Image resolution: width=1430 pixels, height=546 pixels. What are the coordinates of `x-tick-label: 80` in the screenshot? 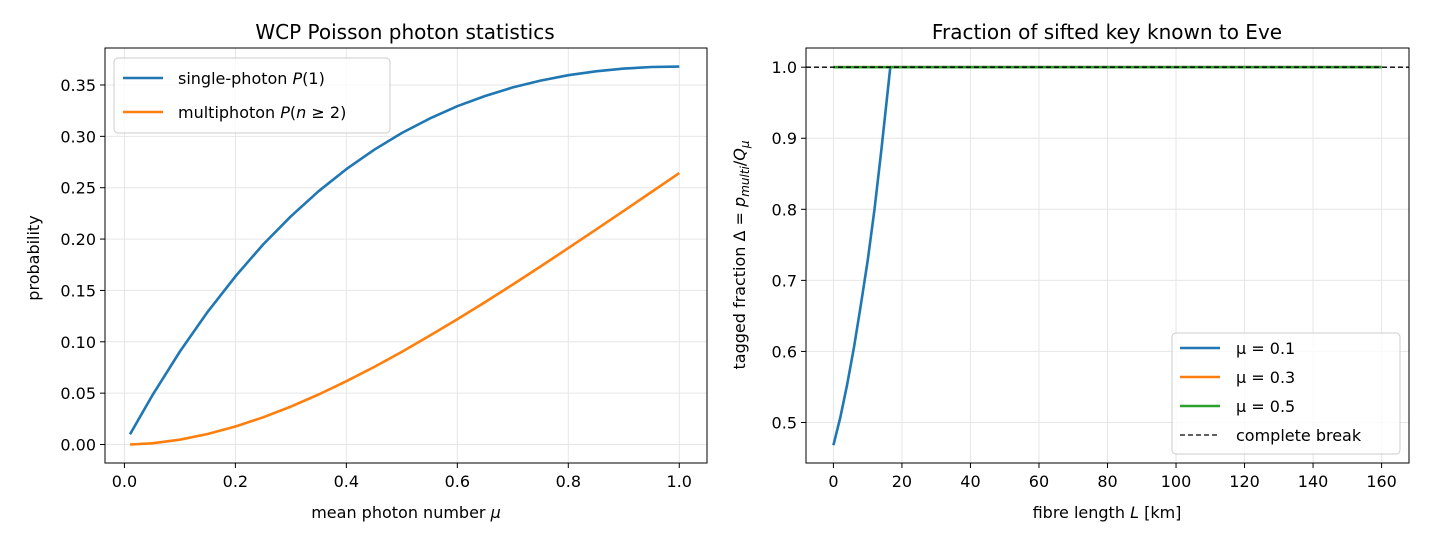 It's located at (1107, 481).